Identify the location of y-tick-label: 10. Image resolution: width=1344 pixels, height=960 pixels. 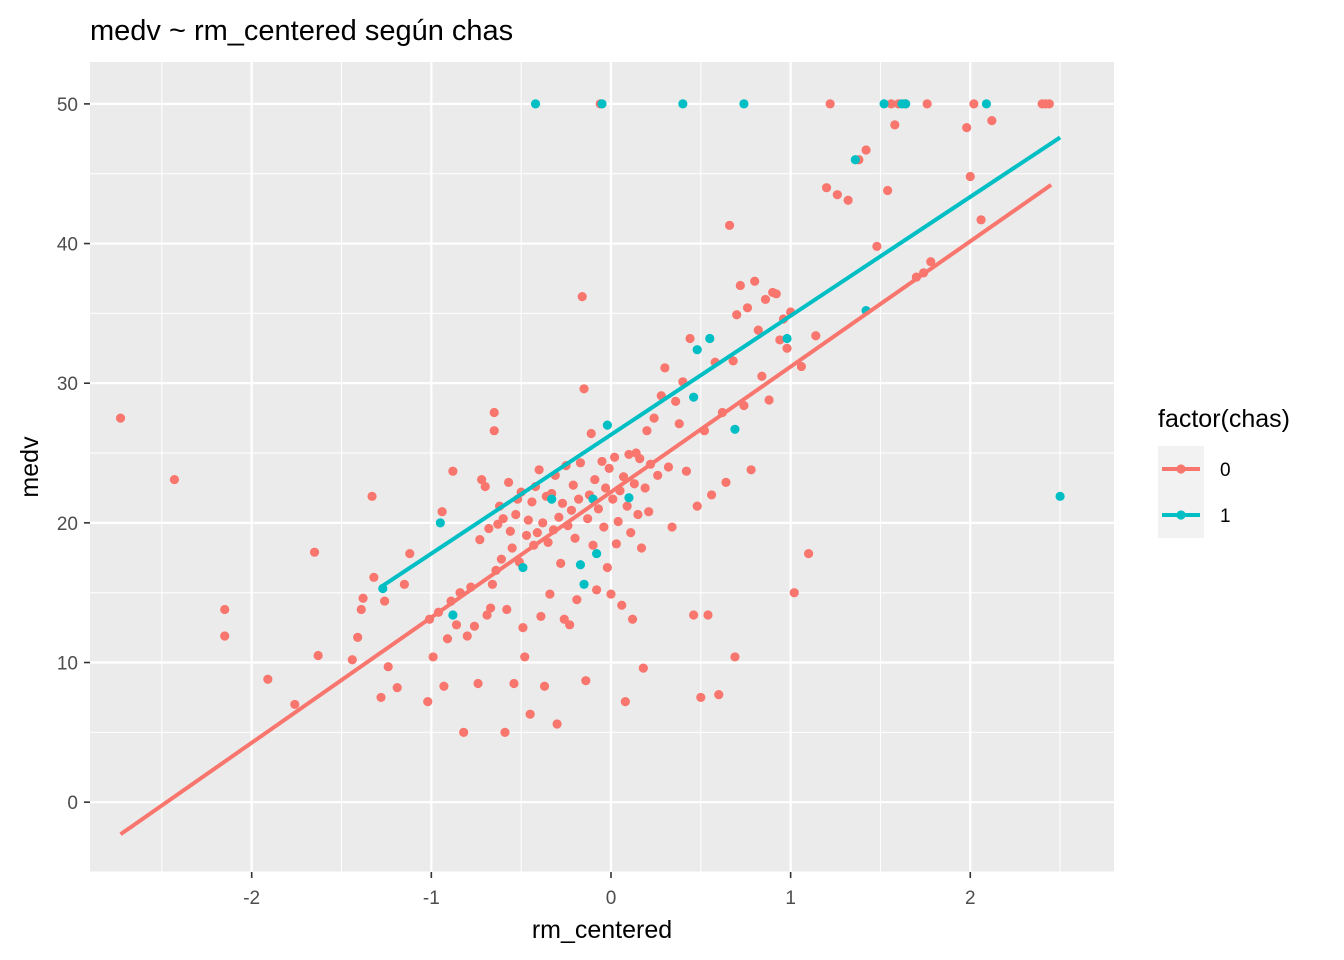
(67, 664).